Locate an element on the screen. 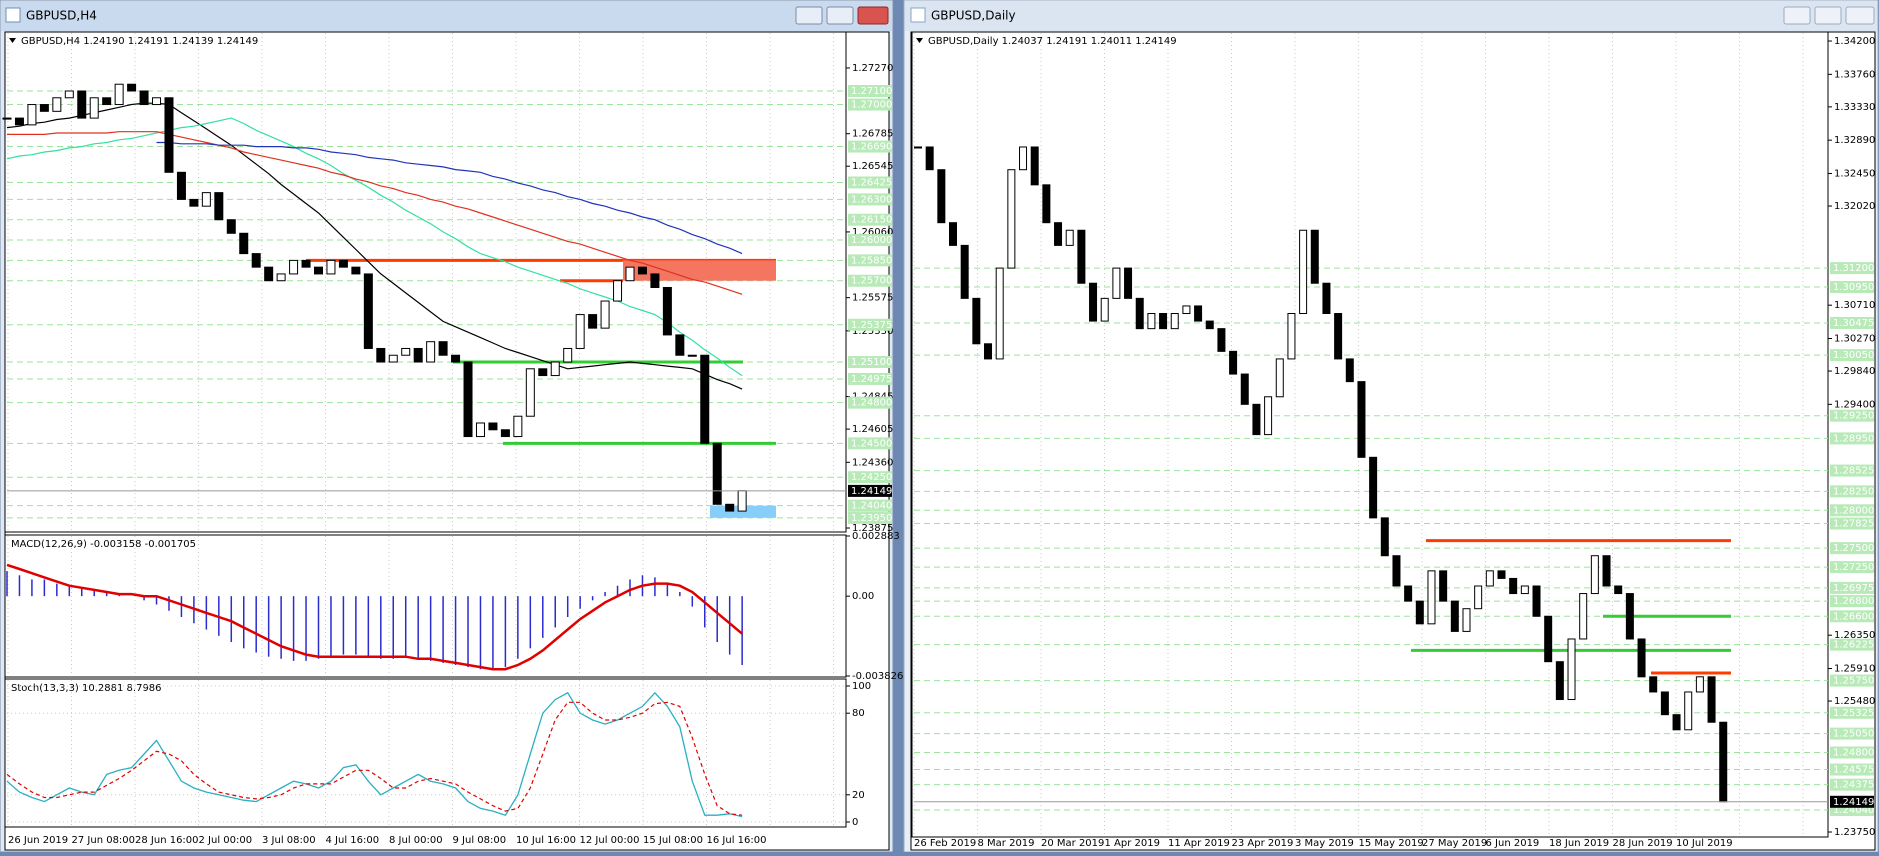  y-tick-label: 0 is located at coordinates (855, 822).